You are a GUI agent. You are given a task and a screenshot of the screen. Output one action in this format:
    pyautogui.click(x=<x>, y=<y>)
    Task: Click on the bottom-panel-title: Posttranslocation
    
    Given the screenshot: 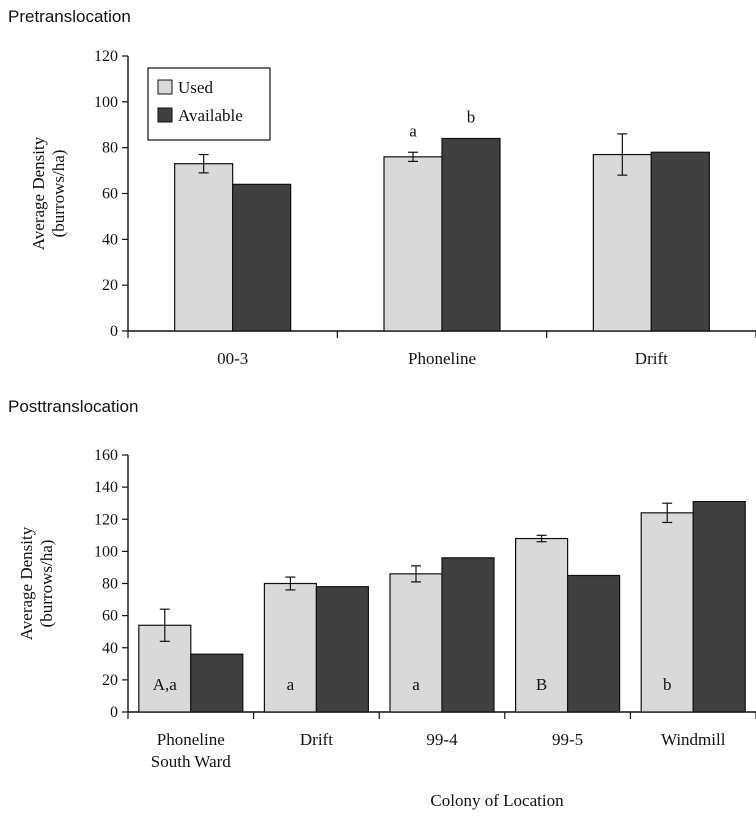 What is the action you would take?
    pyautogui.click(x=73, y=406)
    